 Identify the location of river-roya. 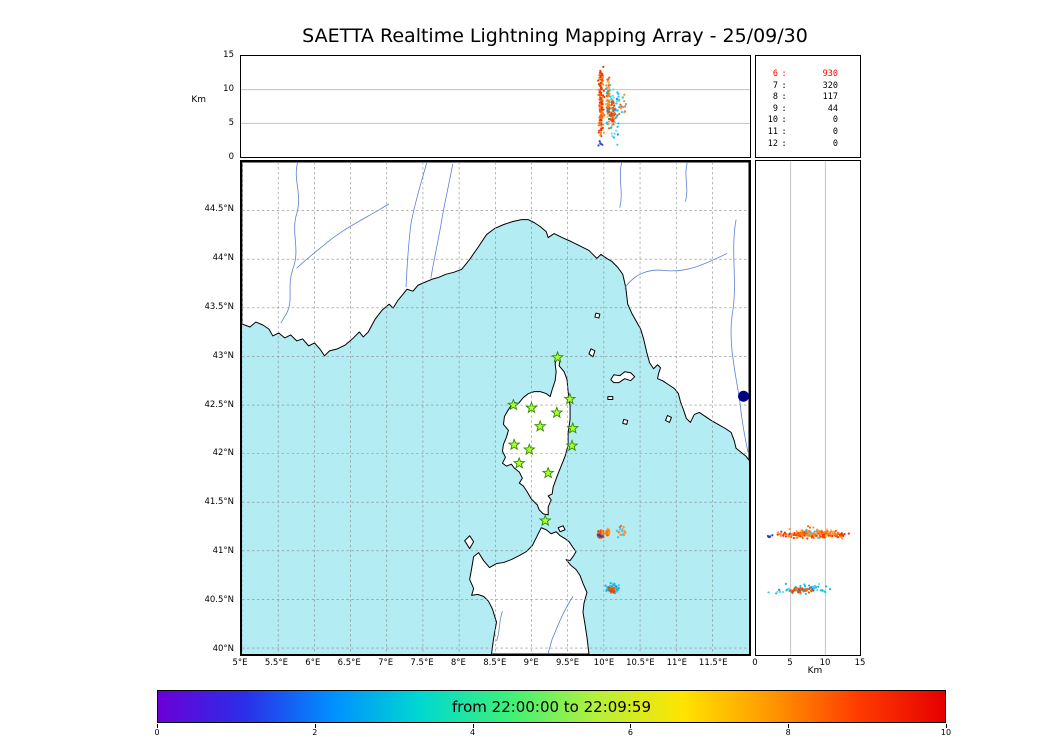
(442, 221).